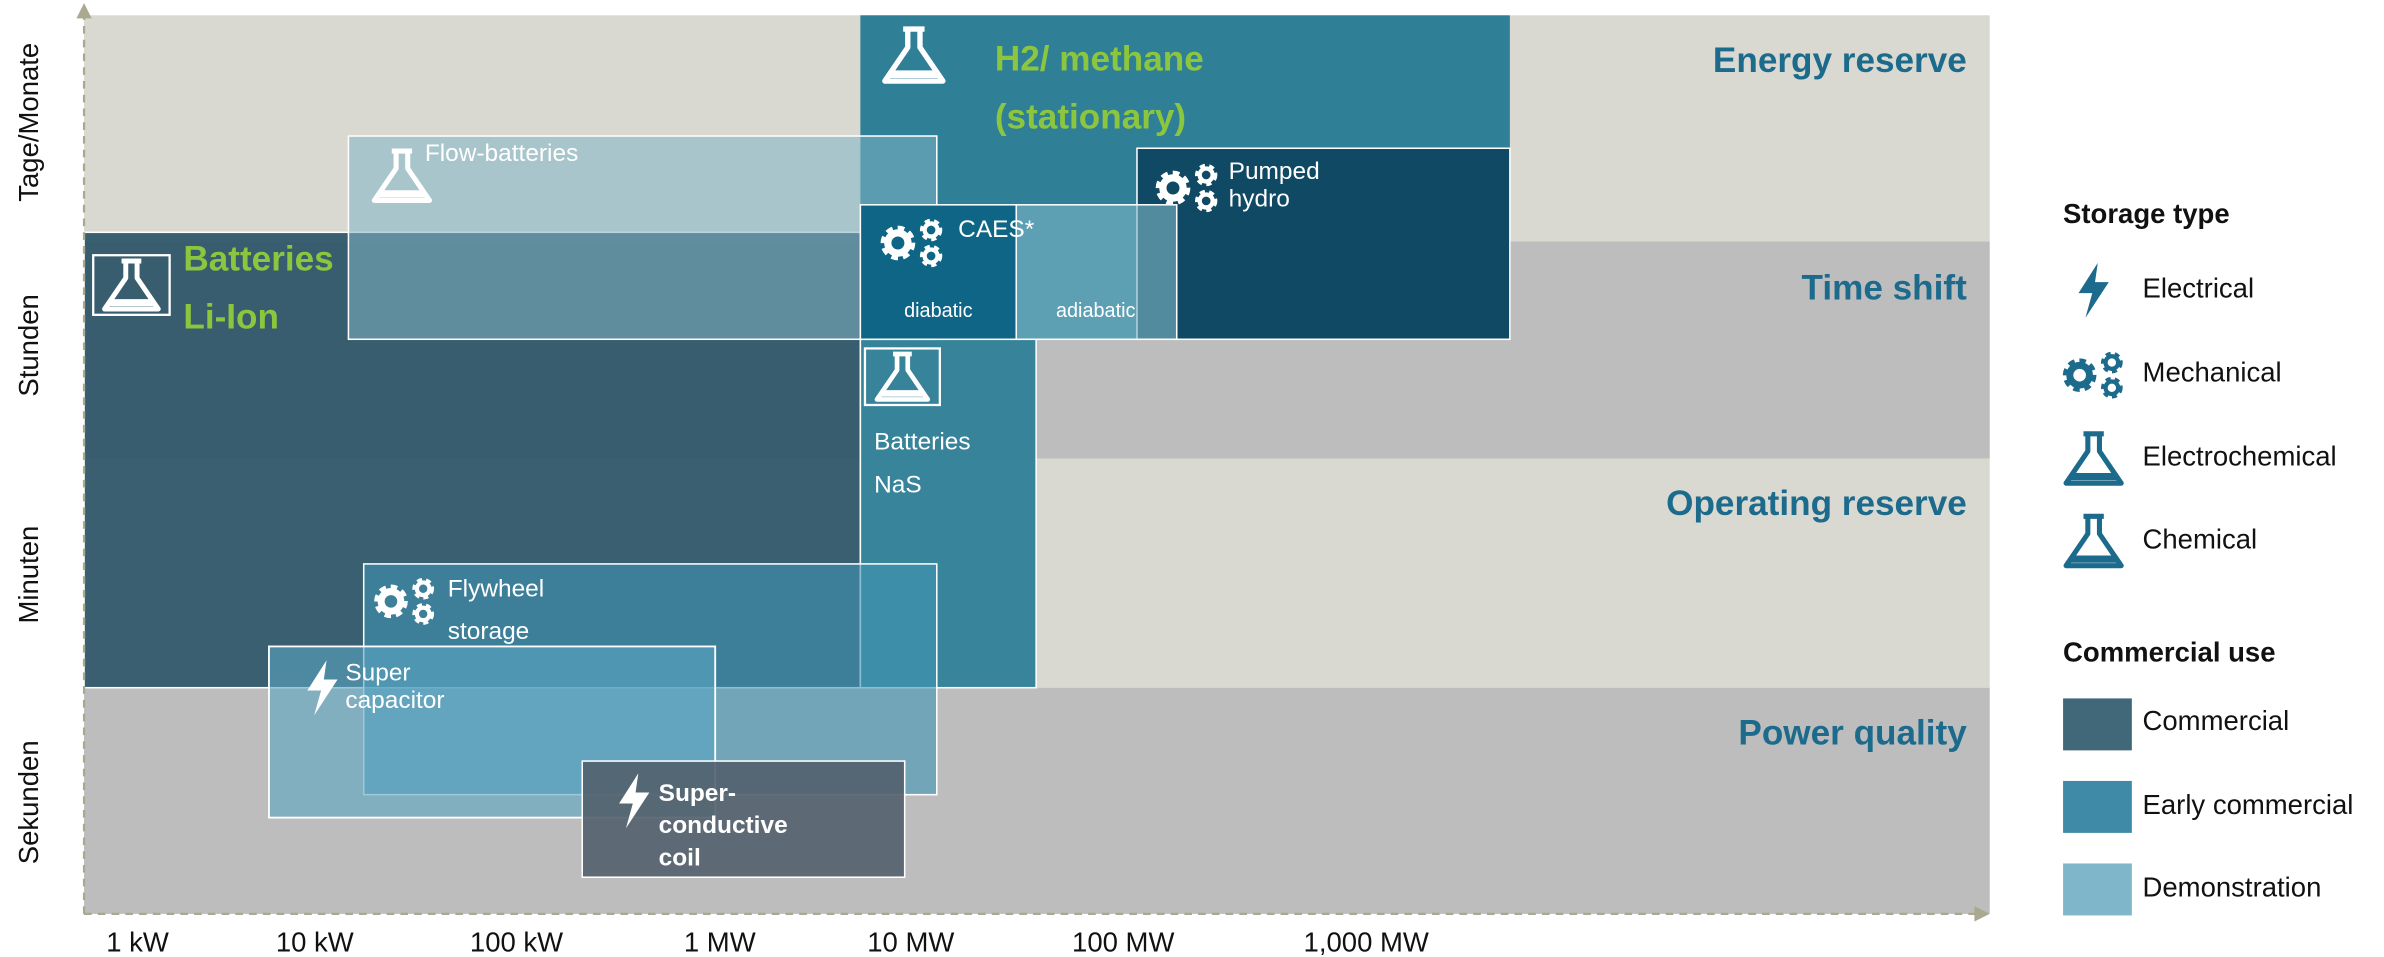 Image resolution: width=2384 pixels, height=957 pixels. What do you see at coordinates (938, 311) in the screenshot?
I see `caes-part-label: diabatic` at bounding box center [938, 311].